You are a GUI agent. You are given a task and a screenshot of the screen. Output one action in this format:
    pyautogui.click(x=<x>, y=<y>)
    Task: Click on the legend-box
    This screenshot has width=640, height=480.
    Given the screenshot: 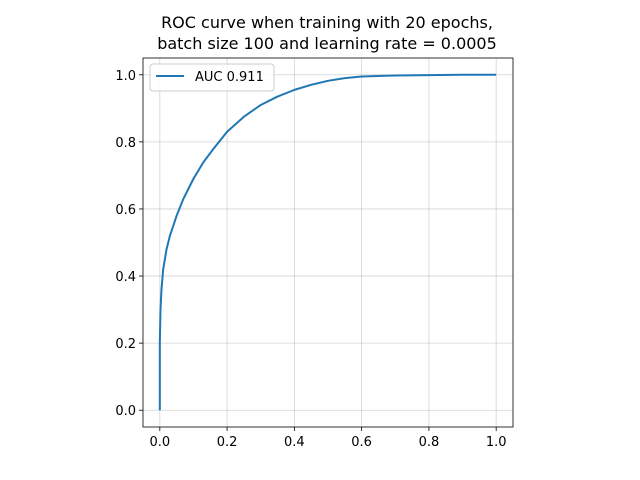 What is the action you would take?
    pyautogui.click(x=212, y=77)
    